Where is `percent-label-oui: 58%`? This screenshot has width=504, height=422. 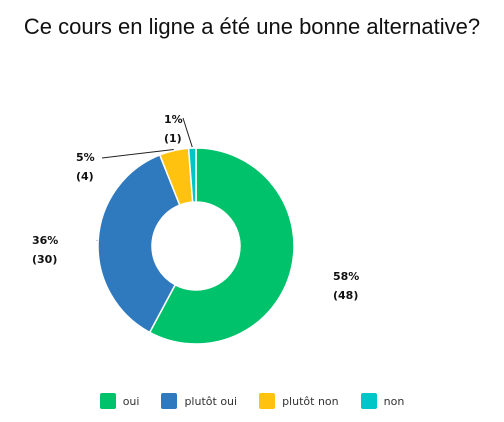
percent-label-oui: 58% is located at coordinates (346, 276).